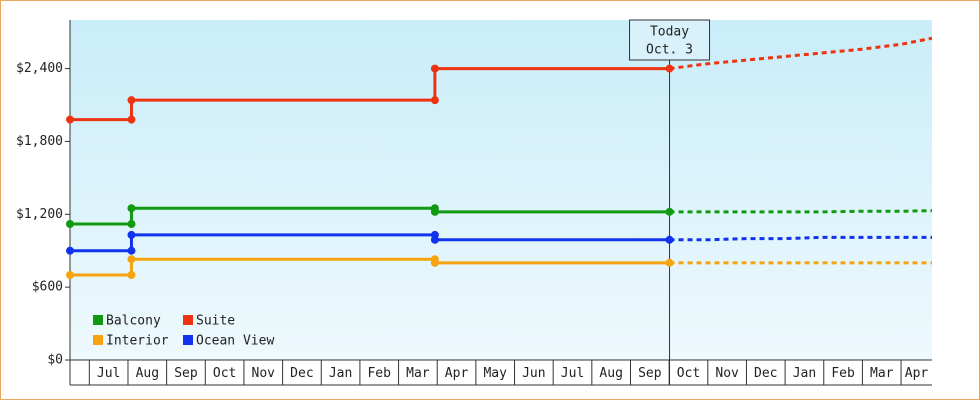 The image size is (980, 400). Describe the element at coordinates (669, 32) in the screenshot. I see `today-label: Today` at that location.